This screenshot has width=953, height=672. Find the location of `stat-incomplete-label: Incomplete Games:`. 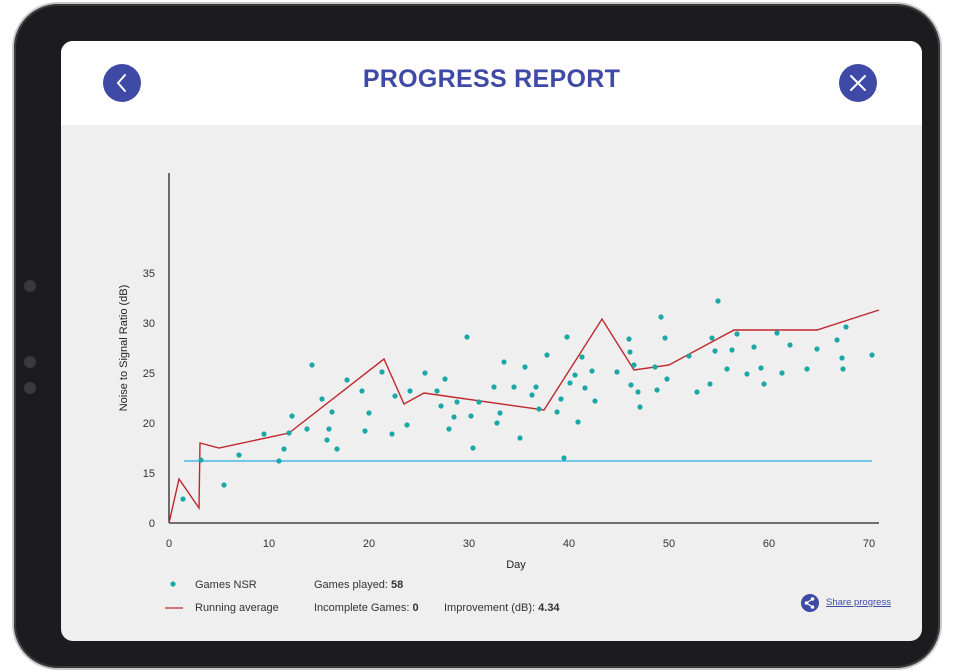

stat-incomplete-label: Incomplete Games: is located at coordinates (363, 608).